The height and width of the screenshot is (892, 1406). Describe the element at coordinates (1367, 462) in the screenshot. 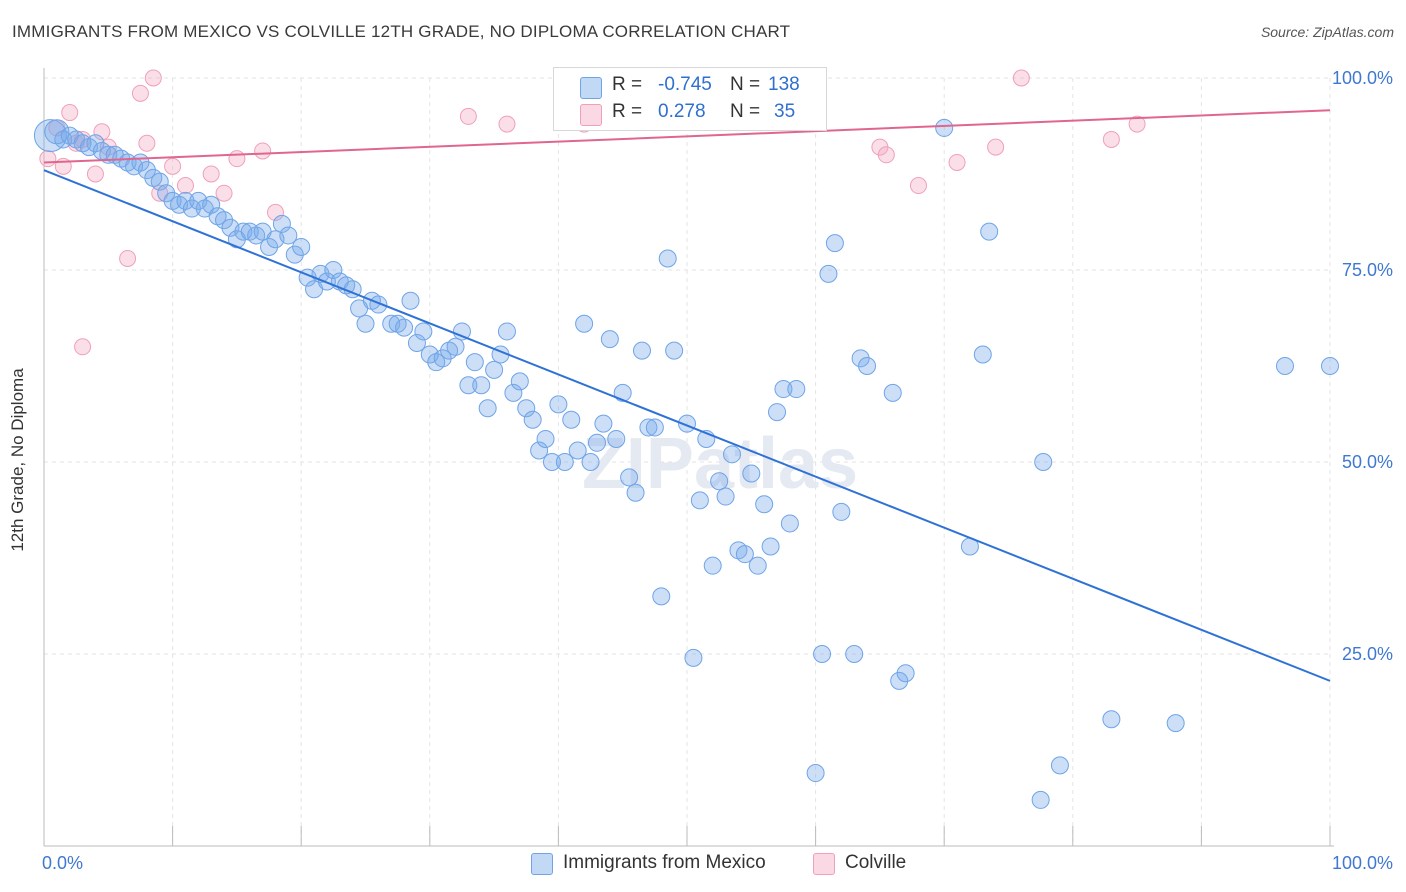

I see `y-tick-label: 50.0%` at that location.